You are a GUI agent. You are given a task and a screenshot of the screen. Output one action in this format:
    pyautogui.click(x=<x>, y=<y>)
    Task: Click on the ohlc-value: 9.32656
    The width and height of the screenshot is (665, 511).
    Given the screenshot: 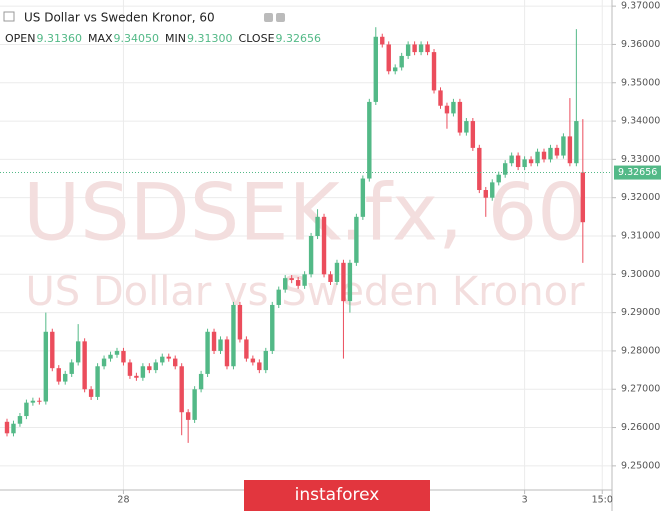 What is the action you would take?
    pyautogui.click(x=299, y=38)
    